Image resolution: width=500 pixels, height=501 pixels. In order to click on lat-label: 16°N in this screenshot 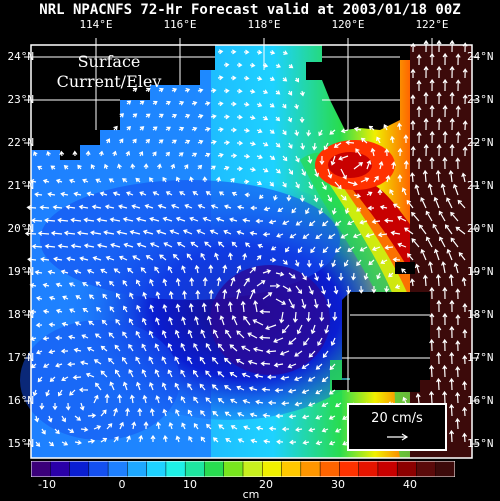, I will do `click(21, 400)`.